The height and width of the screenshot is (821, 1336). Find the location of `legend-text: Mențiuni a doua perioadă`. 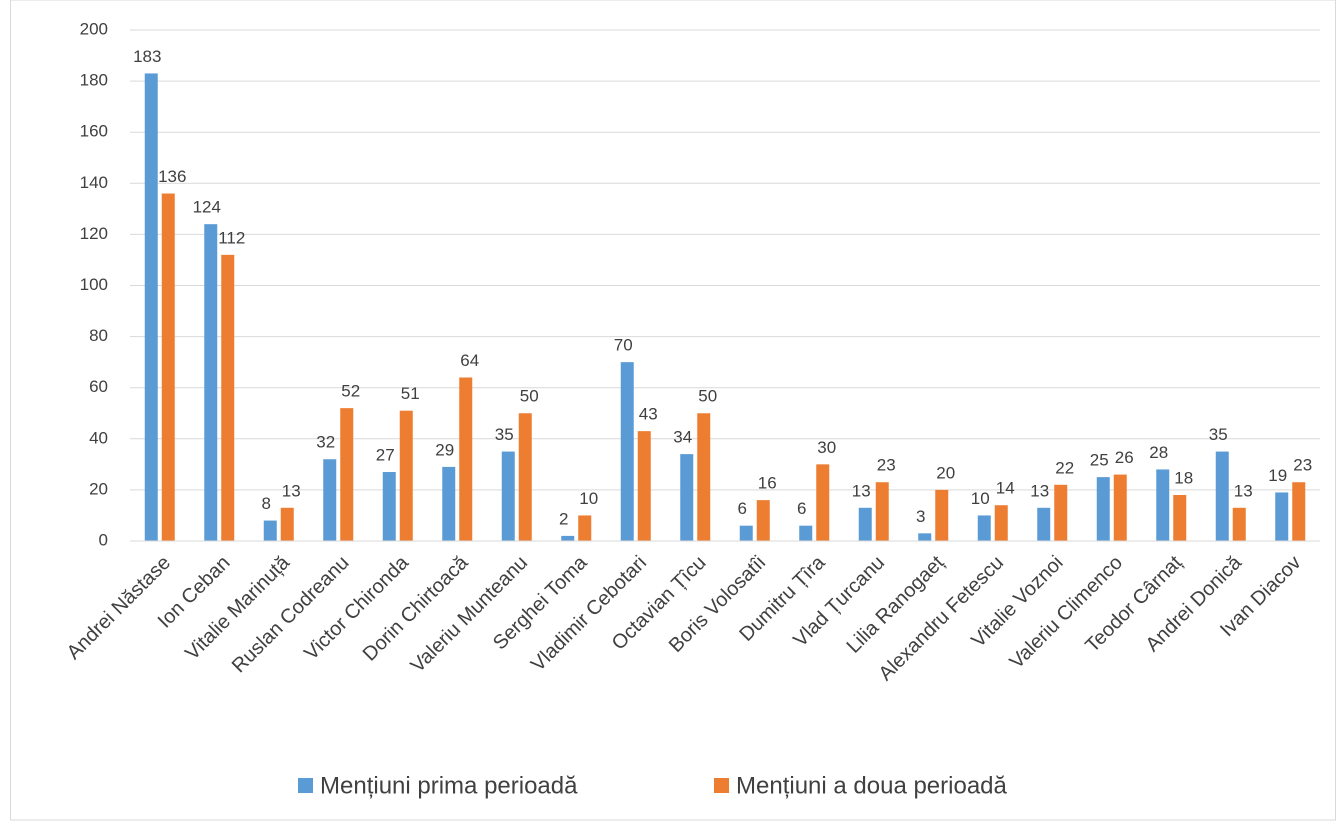

legend-text: Mențiuni a doua perioadă is located at coordinates (872, 785).